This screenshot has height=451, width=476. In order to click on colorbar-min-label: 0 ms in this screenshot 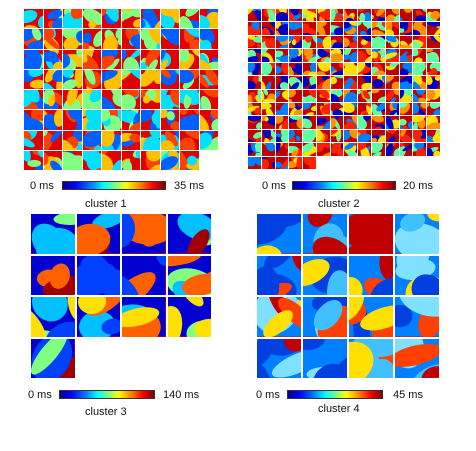, I will do `click(42, 186)`.